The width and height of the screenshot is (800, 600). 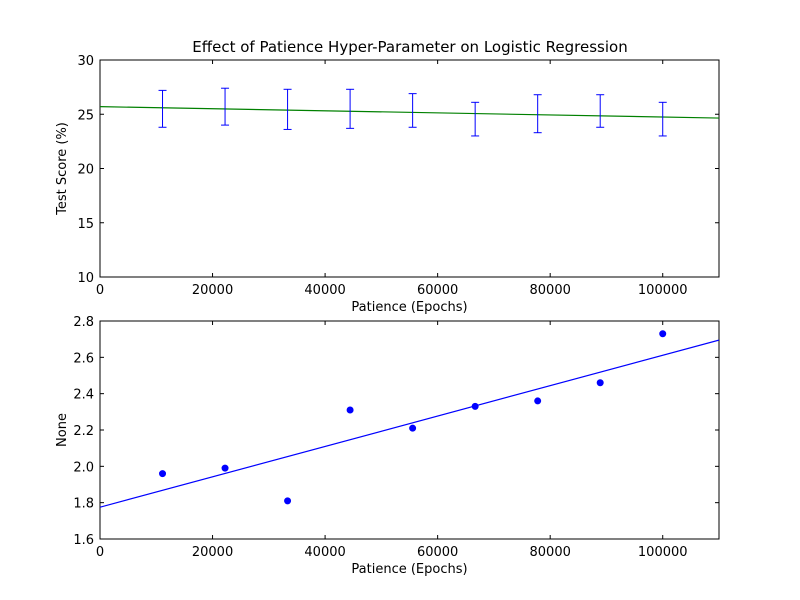 What do you see at coordinates (83, 504) in the screenshot?
I see `y-tick-label: 1.8` at bounding box center [83, 504].